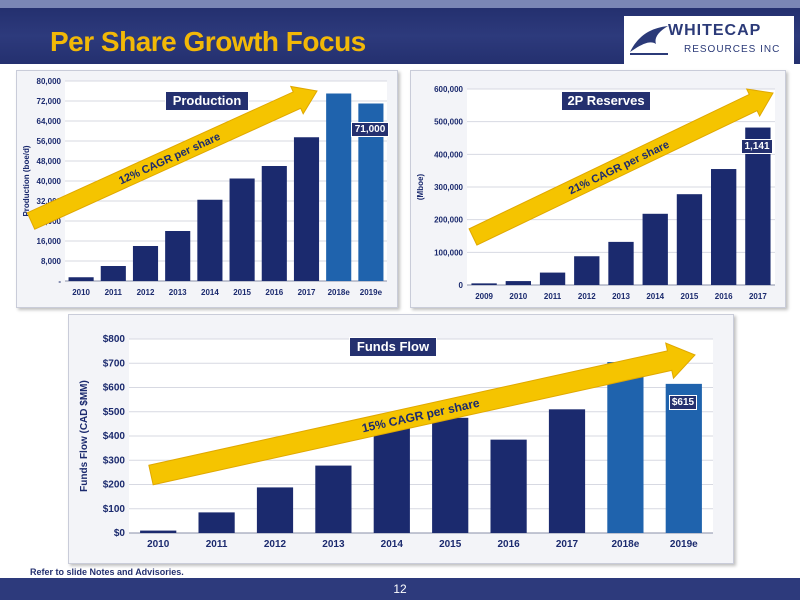  Describe the element at coordinates (448, 252) in the screenshot. I see `reserves-y-tick-label: 100,000` at that location.